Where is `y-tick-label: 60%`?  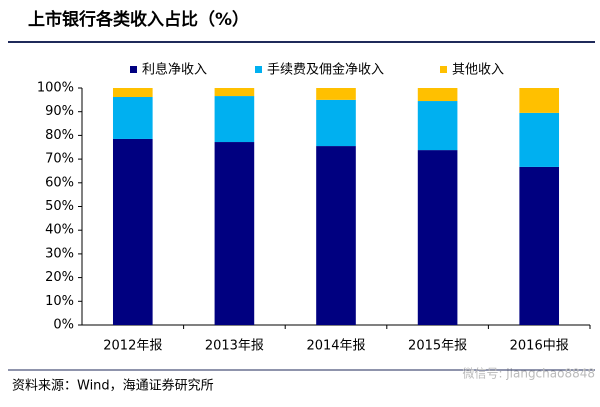 y-tick-label: 60% is located at coordinates (59, 182).